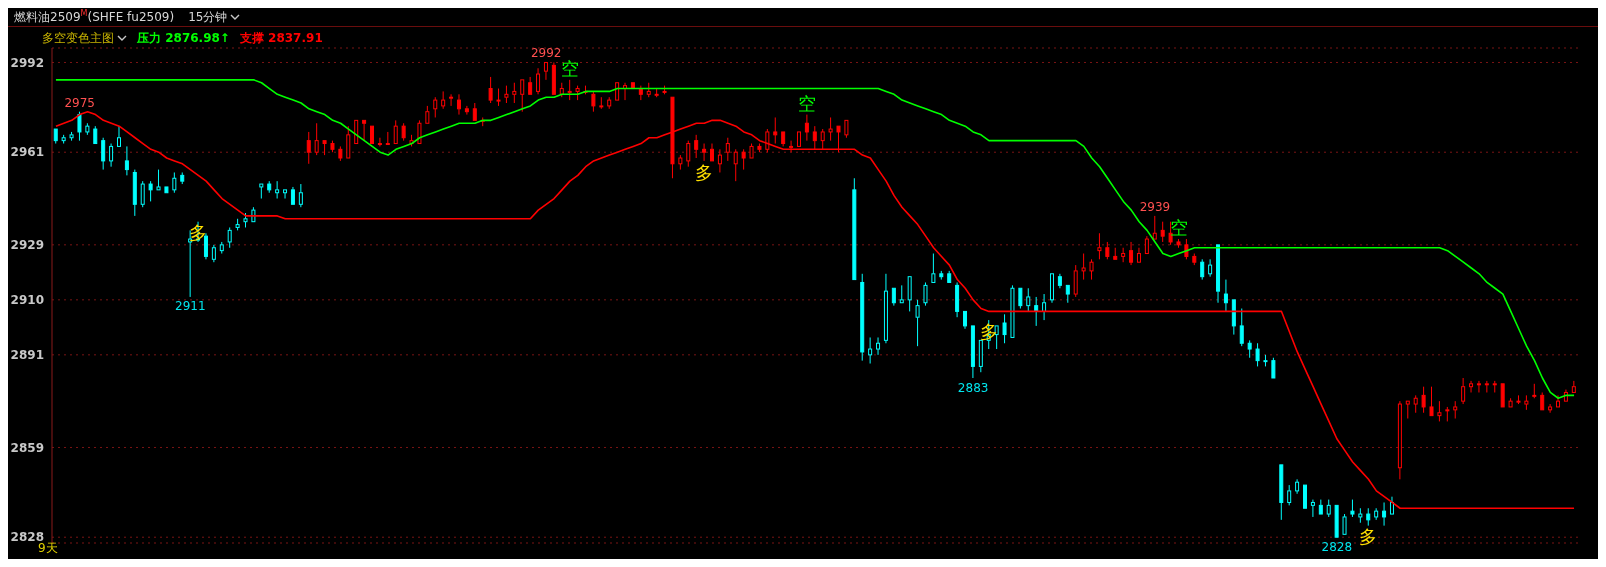  I want to click on chart-subtitle: 15分钟, so click(208, 17).